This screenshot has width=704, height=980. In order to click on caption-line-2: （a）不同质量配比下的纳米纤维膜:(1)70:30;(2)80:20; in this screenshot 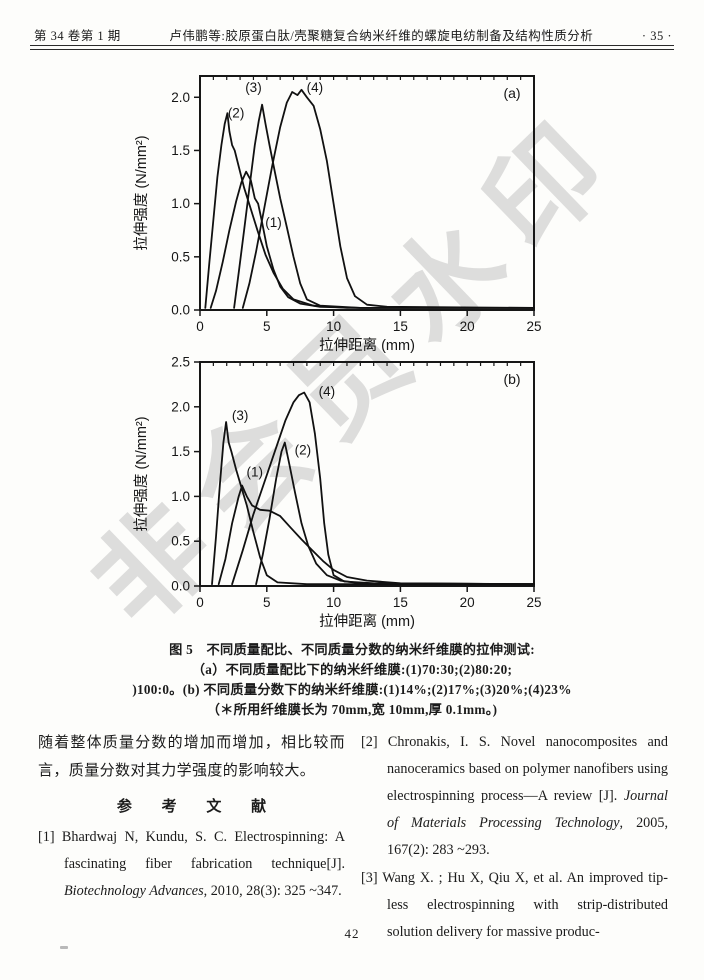, I will do `click(352, 669)`.